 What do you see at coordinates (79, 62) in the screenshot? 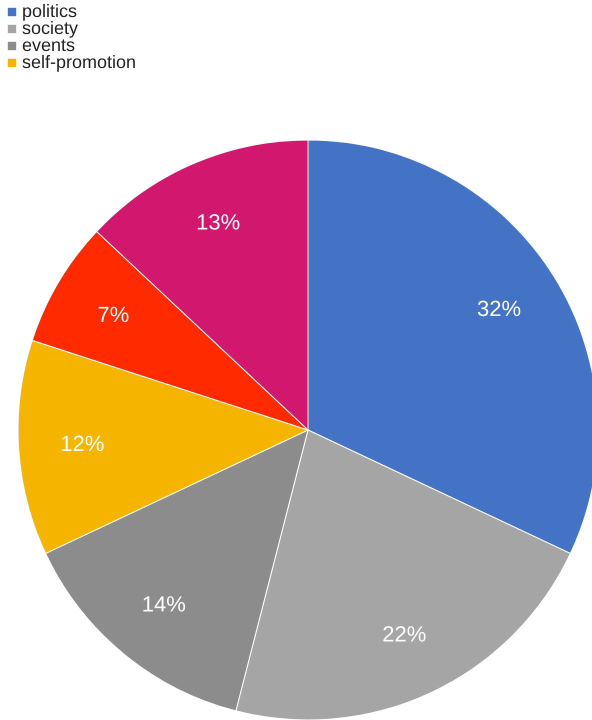
I see `legend-label: self-promotion` at bounding box center [79, 62].